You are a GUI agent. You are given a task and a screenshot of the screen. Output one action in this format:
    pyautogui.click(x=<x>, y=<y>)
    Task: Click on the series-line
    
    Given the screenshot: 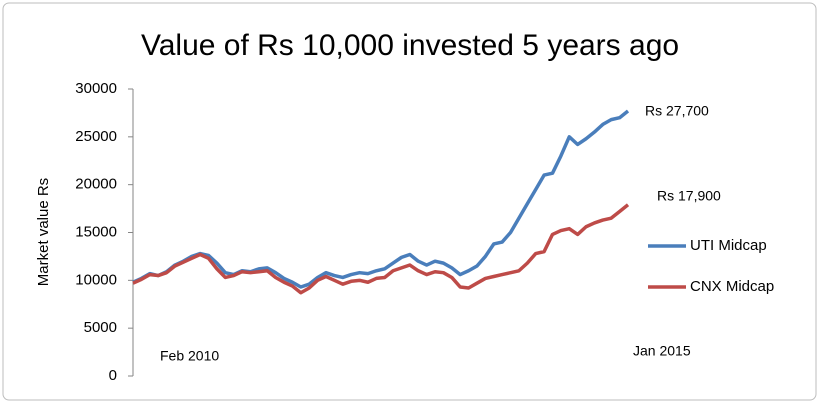 What is the action you would take?
    pyautogui.click(x=381, y=249)
    